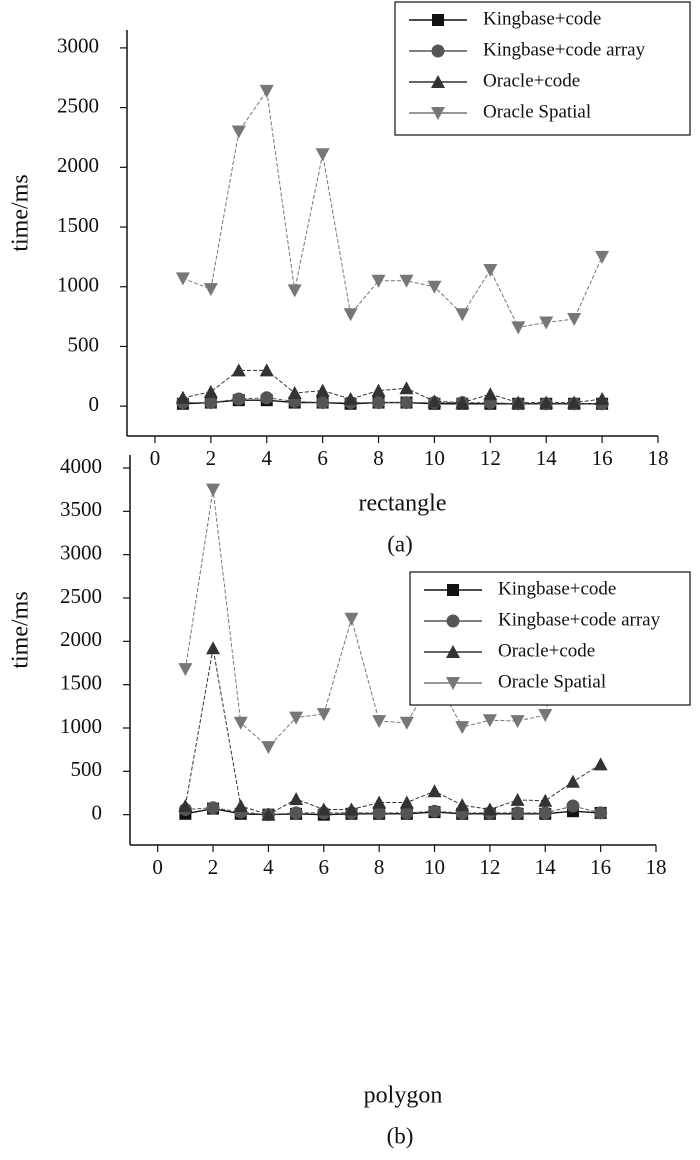 The width and height of the screenshot is (700, 1160). What do you see at coordinates (81, 509) in the screenshot?
I see `y-tick-label: 3500` at bounding box center [81, 509].